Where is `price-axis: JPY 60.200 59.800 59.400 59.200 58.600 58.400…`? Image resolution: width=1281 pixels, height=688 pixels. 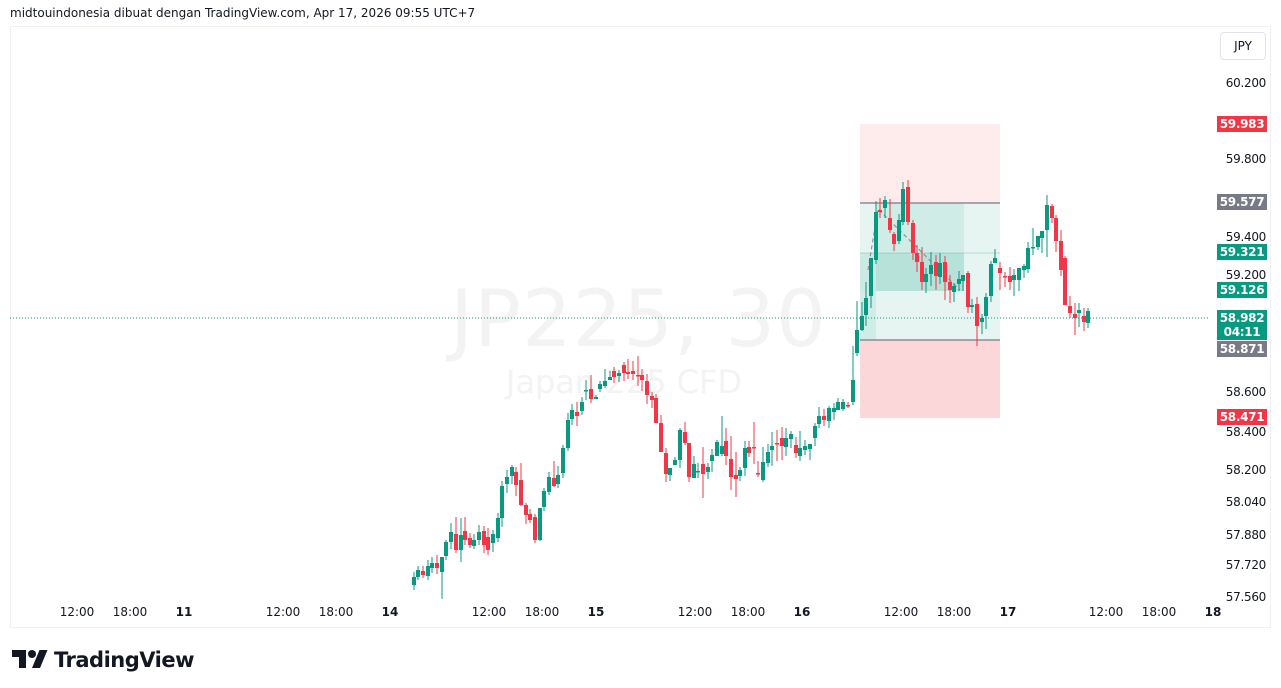
price-axis: JPY 60.200 59.800 59.400 59.200 58.600 58.400… is located at coordinates (1240, 327).